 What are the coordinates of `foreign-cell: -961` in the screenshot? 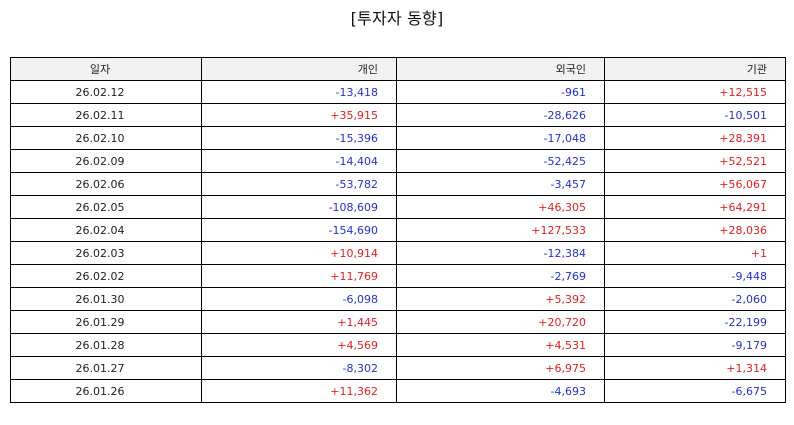 It's located at (500, 92).